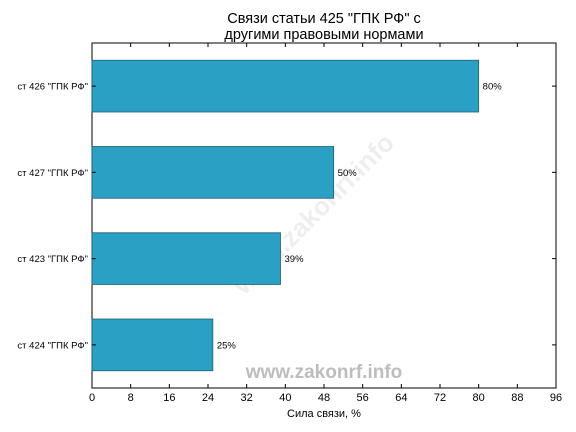 This screenshot has width=576, height=432. What do you see at coordinates (324, 414) in the screenshot?
I see `x-axis-label: Сила связи, %` at bounding box center [324, 414].